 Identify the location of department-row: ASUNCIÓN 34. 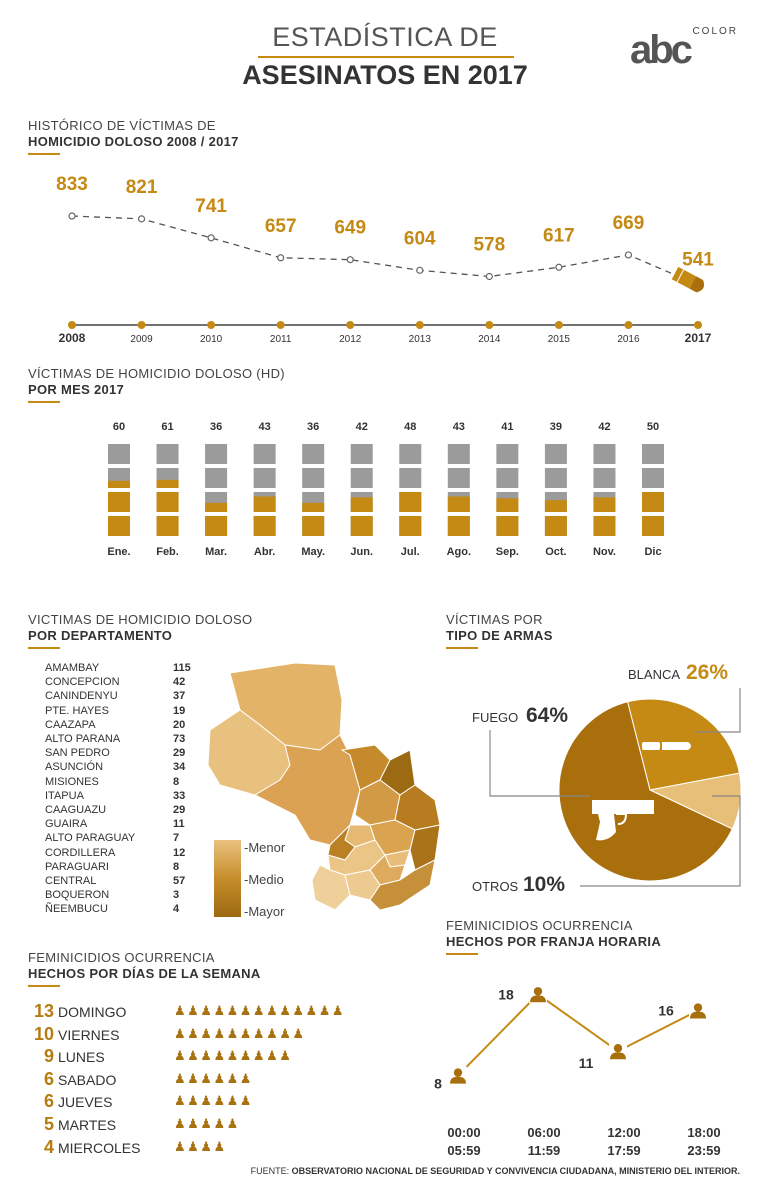
(115, 767).